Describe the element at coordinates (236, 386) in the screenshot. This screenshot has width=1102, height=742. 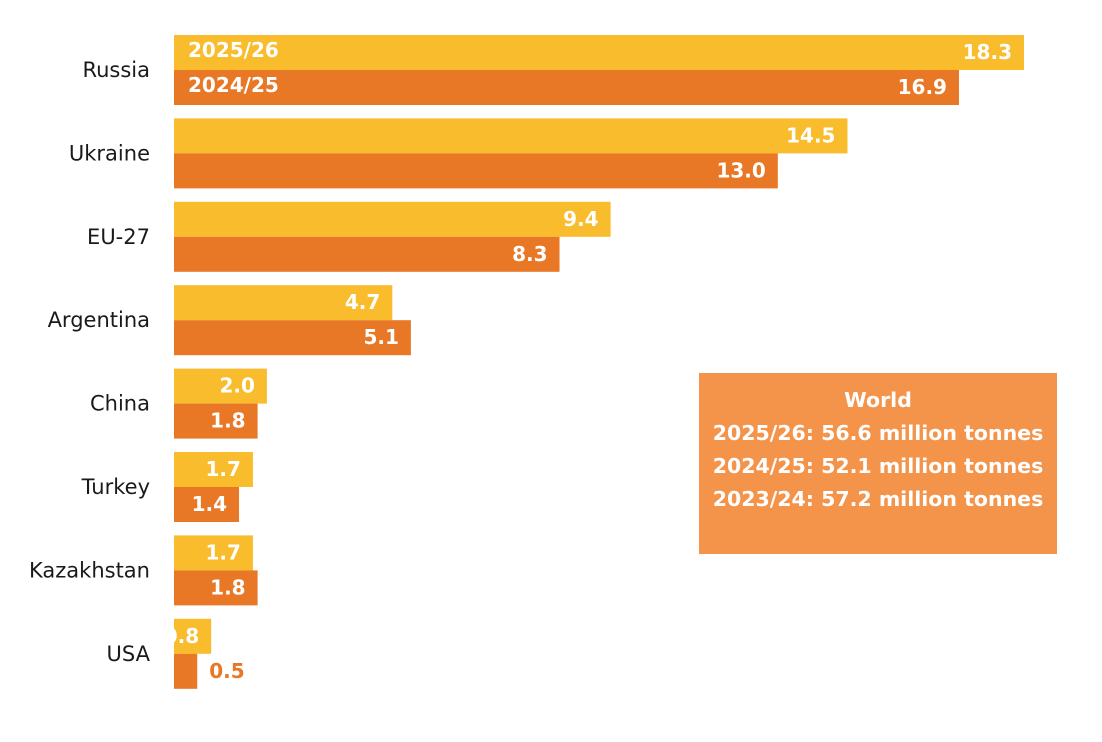
I see `value-label-china-2025-26: 2.0` at that location.